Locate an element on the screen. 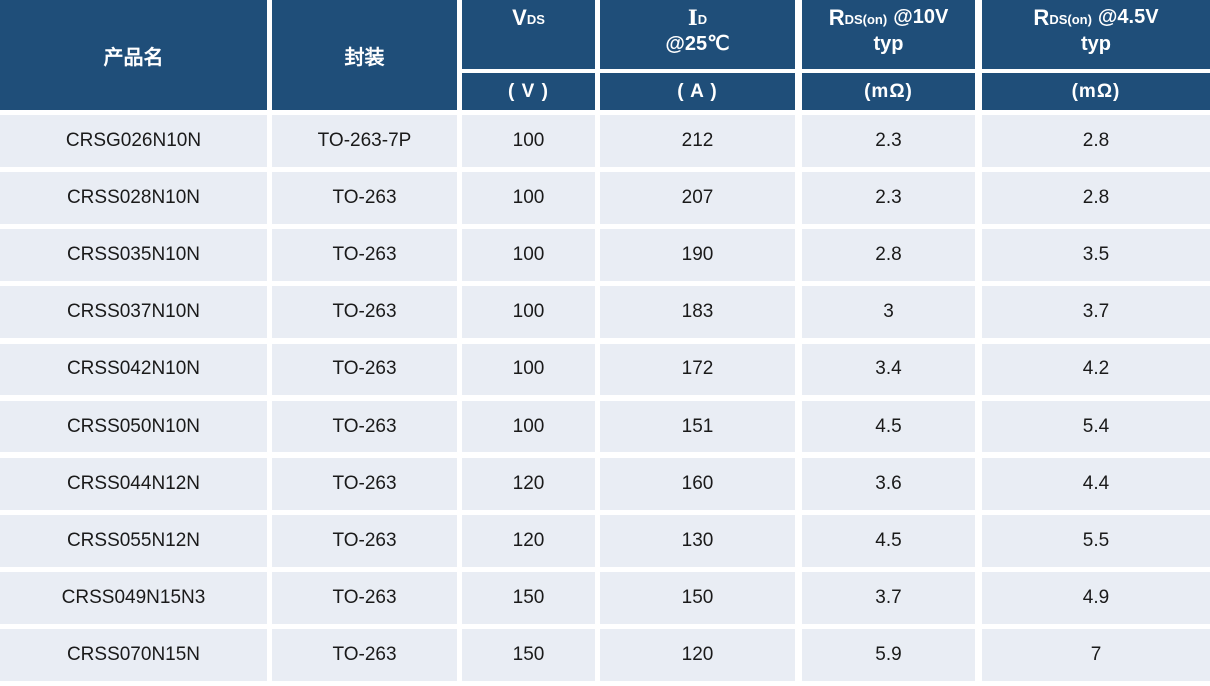 Image resolution: width=1210 pixels, height=686 pixels. header-cell-vds: V DS ( V ) is located at coordinates (528, 55).